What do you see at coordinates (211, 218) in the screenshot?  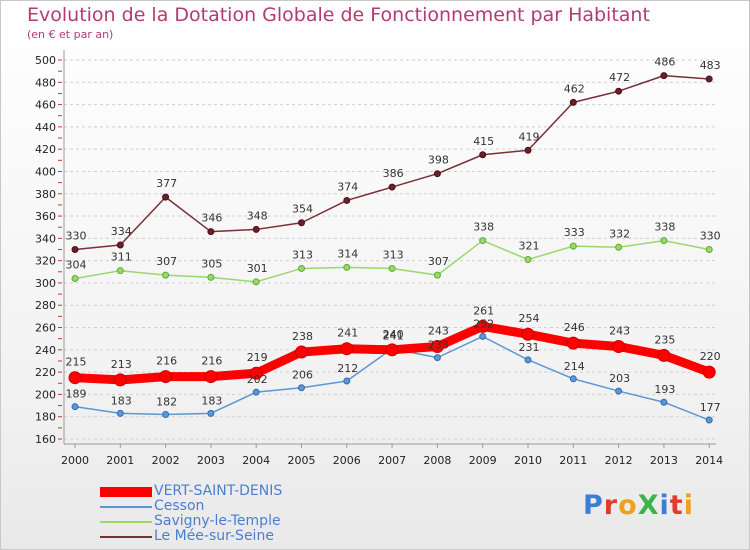 I see `data-label: 346` at bounding box center [211, 218].